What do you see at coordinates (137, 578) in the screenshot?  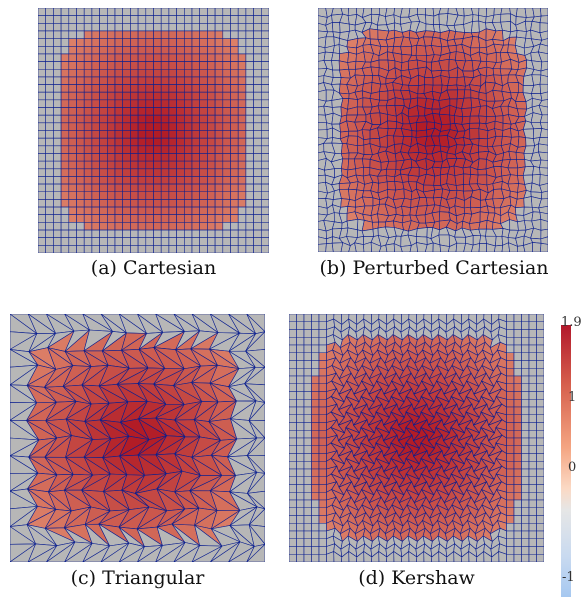 I see `caption-triangular: (c) Triangular` at bounding box center [137, 578].